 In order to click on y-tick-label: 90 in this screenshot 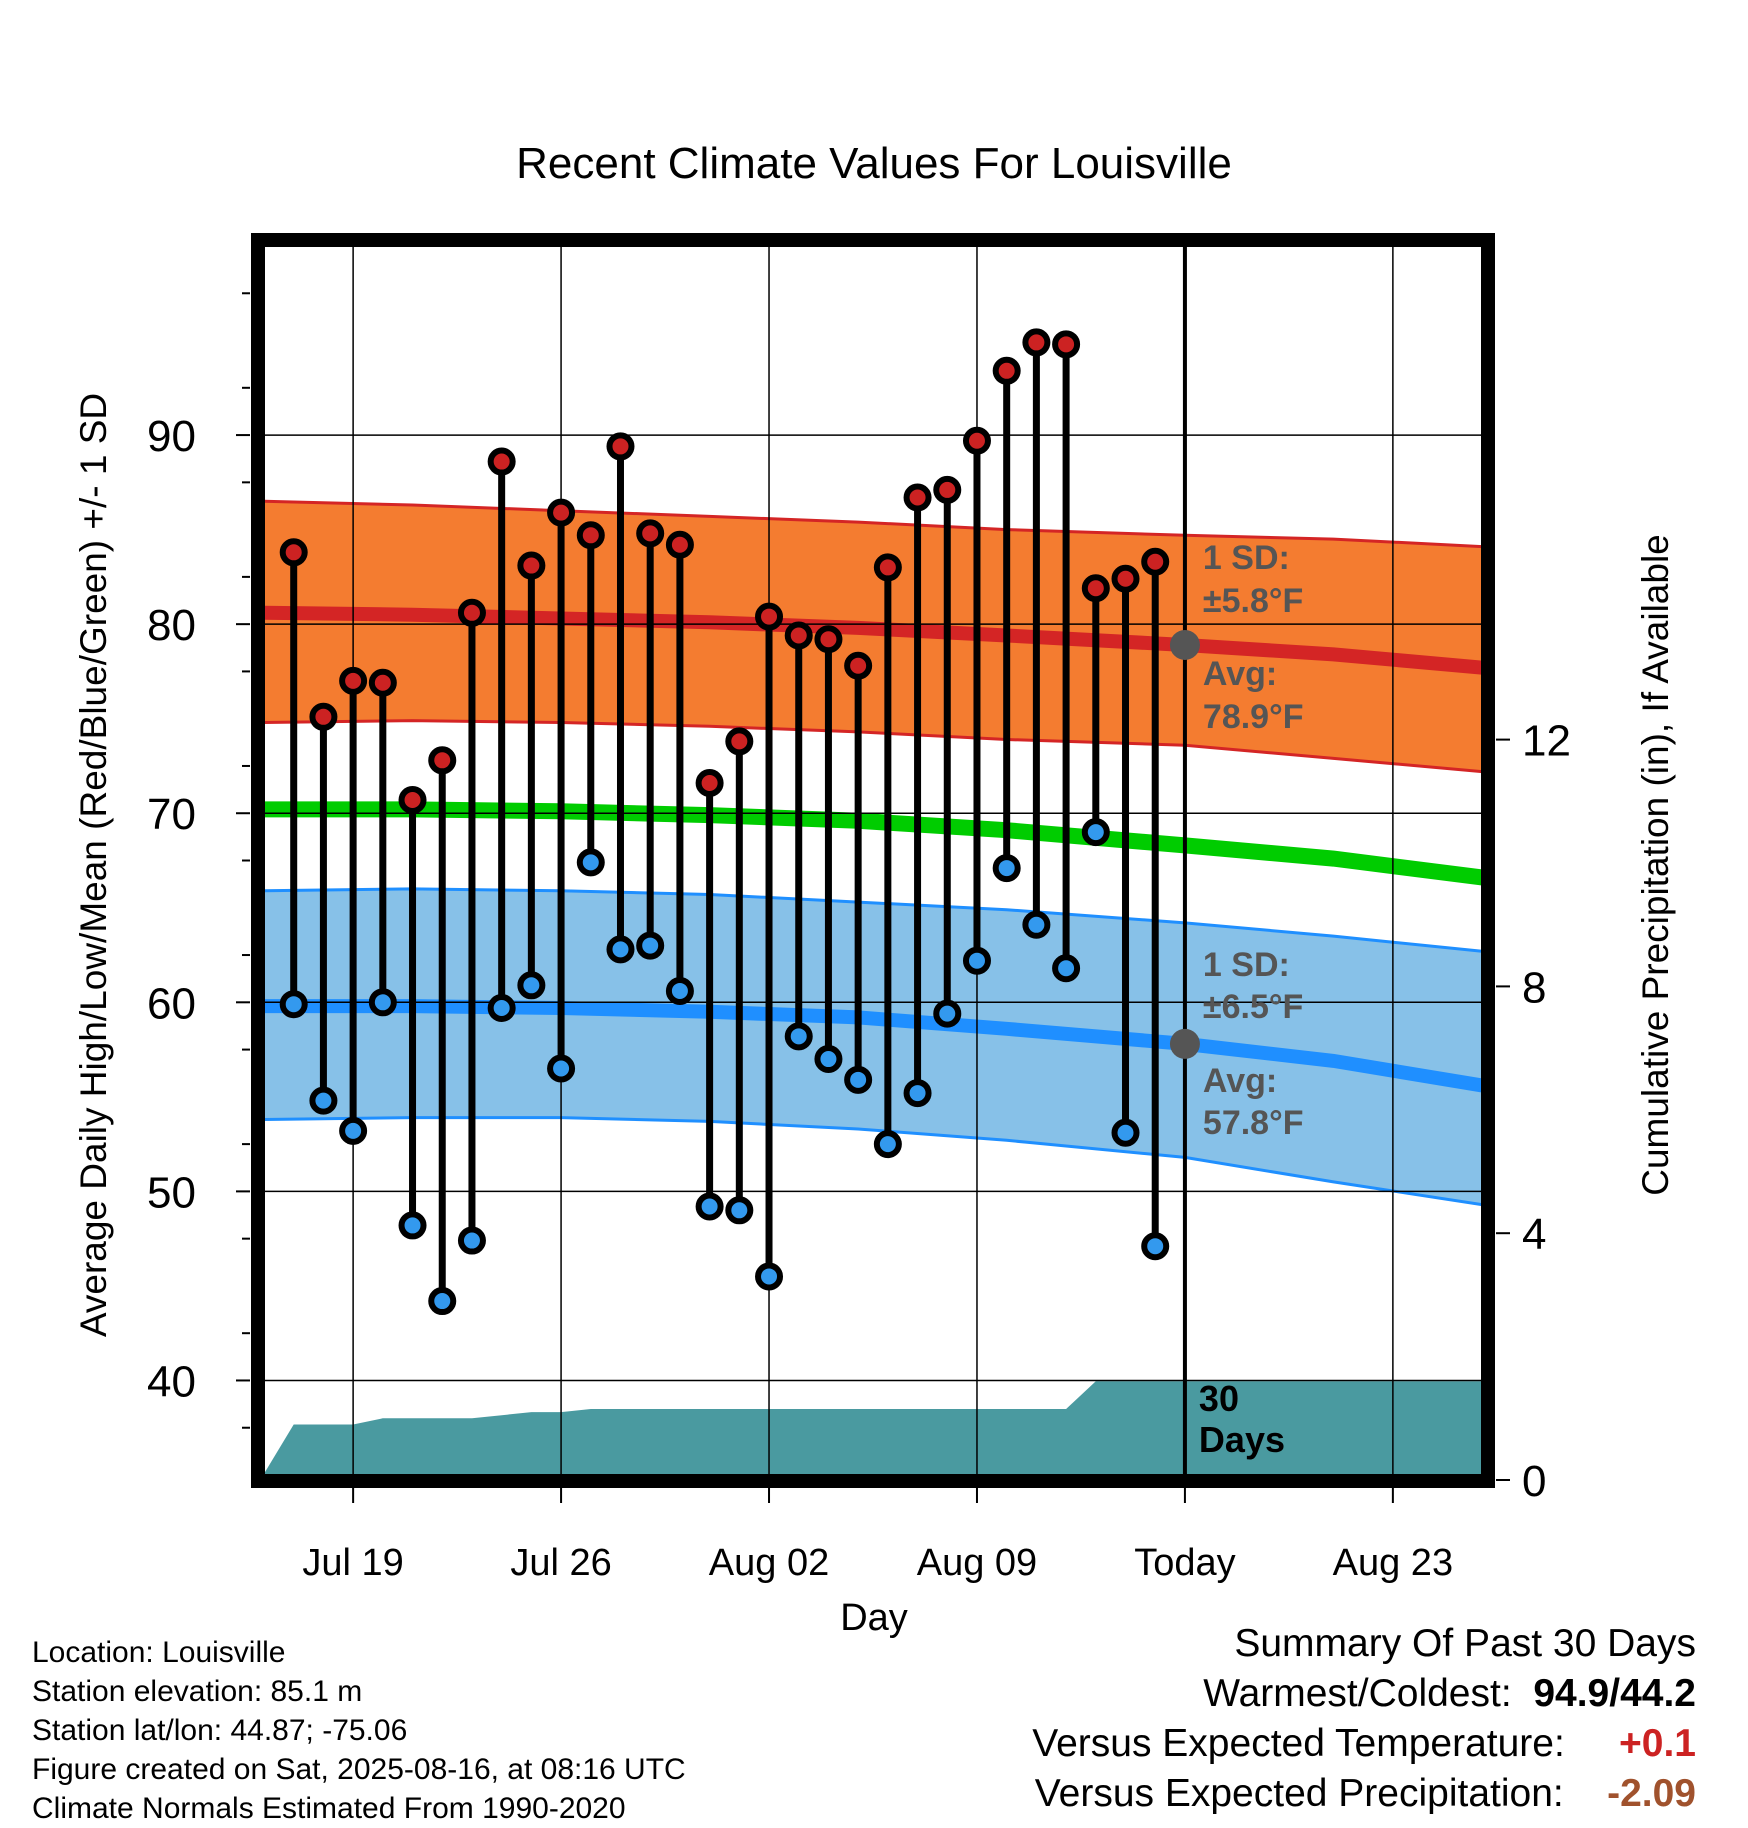, I will do `click(171, 436)`.